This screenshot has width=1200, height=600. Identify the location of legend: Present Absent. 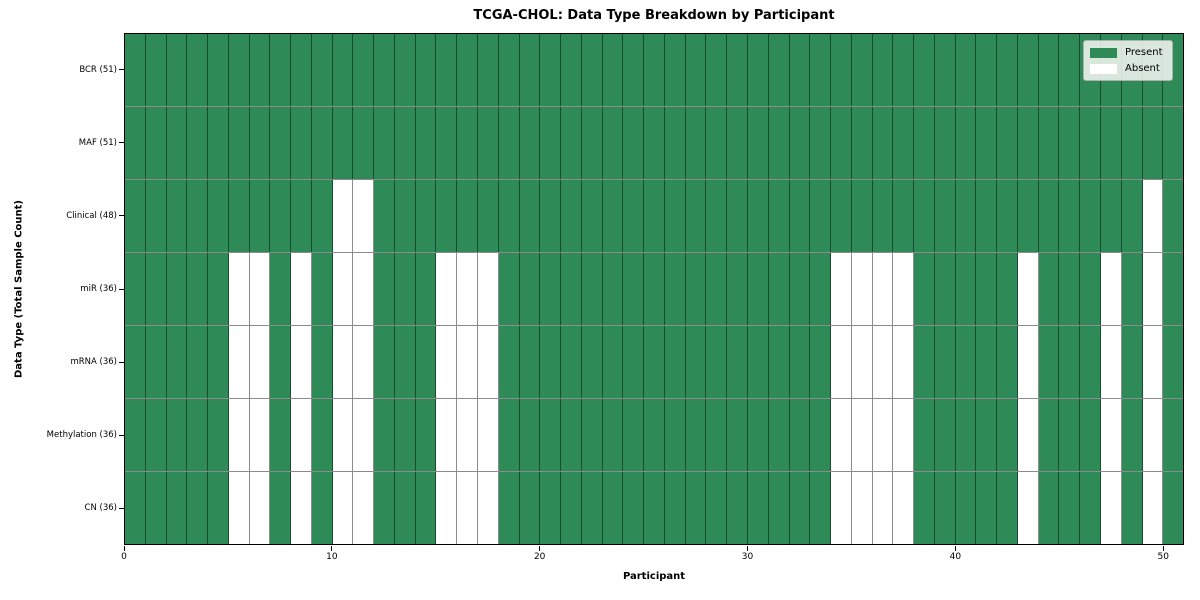
(1128, 60).